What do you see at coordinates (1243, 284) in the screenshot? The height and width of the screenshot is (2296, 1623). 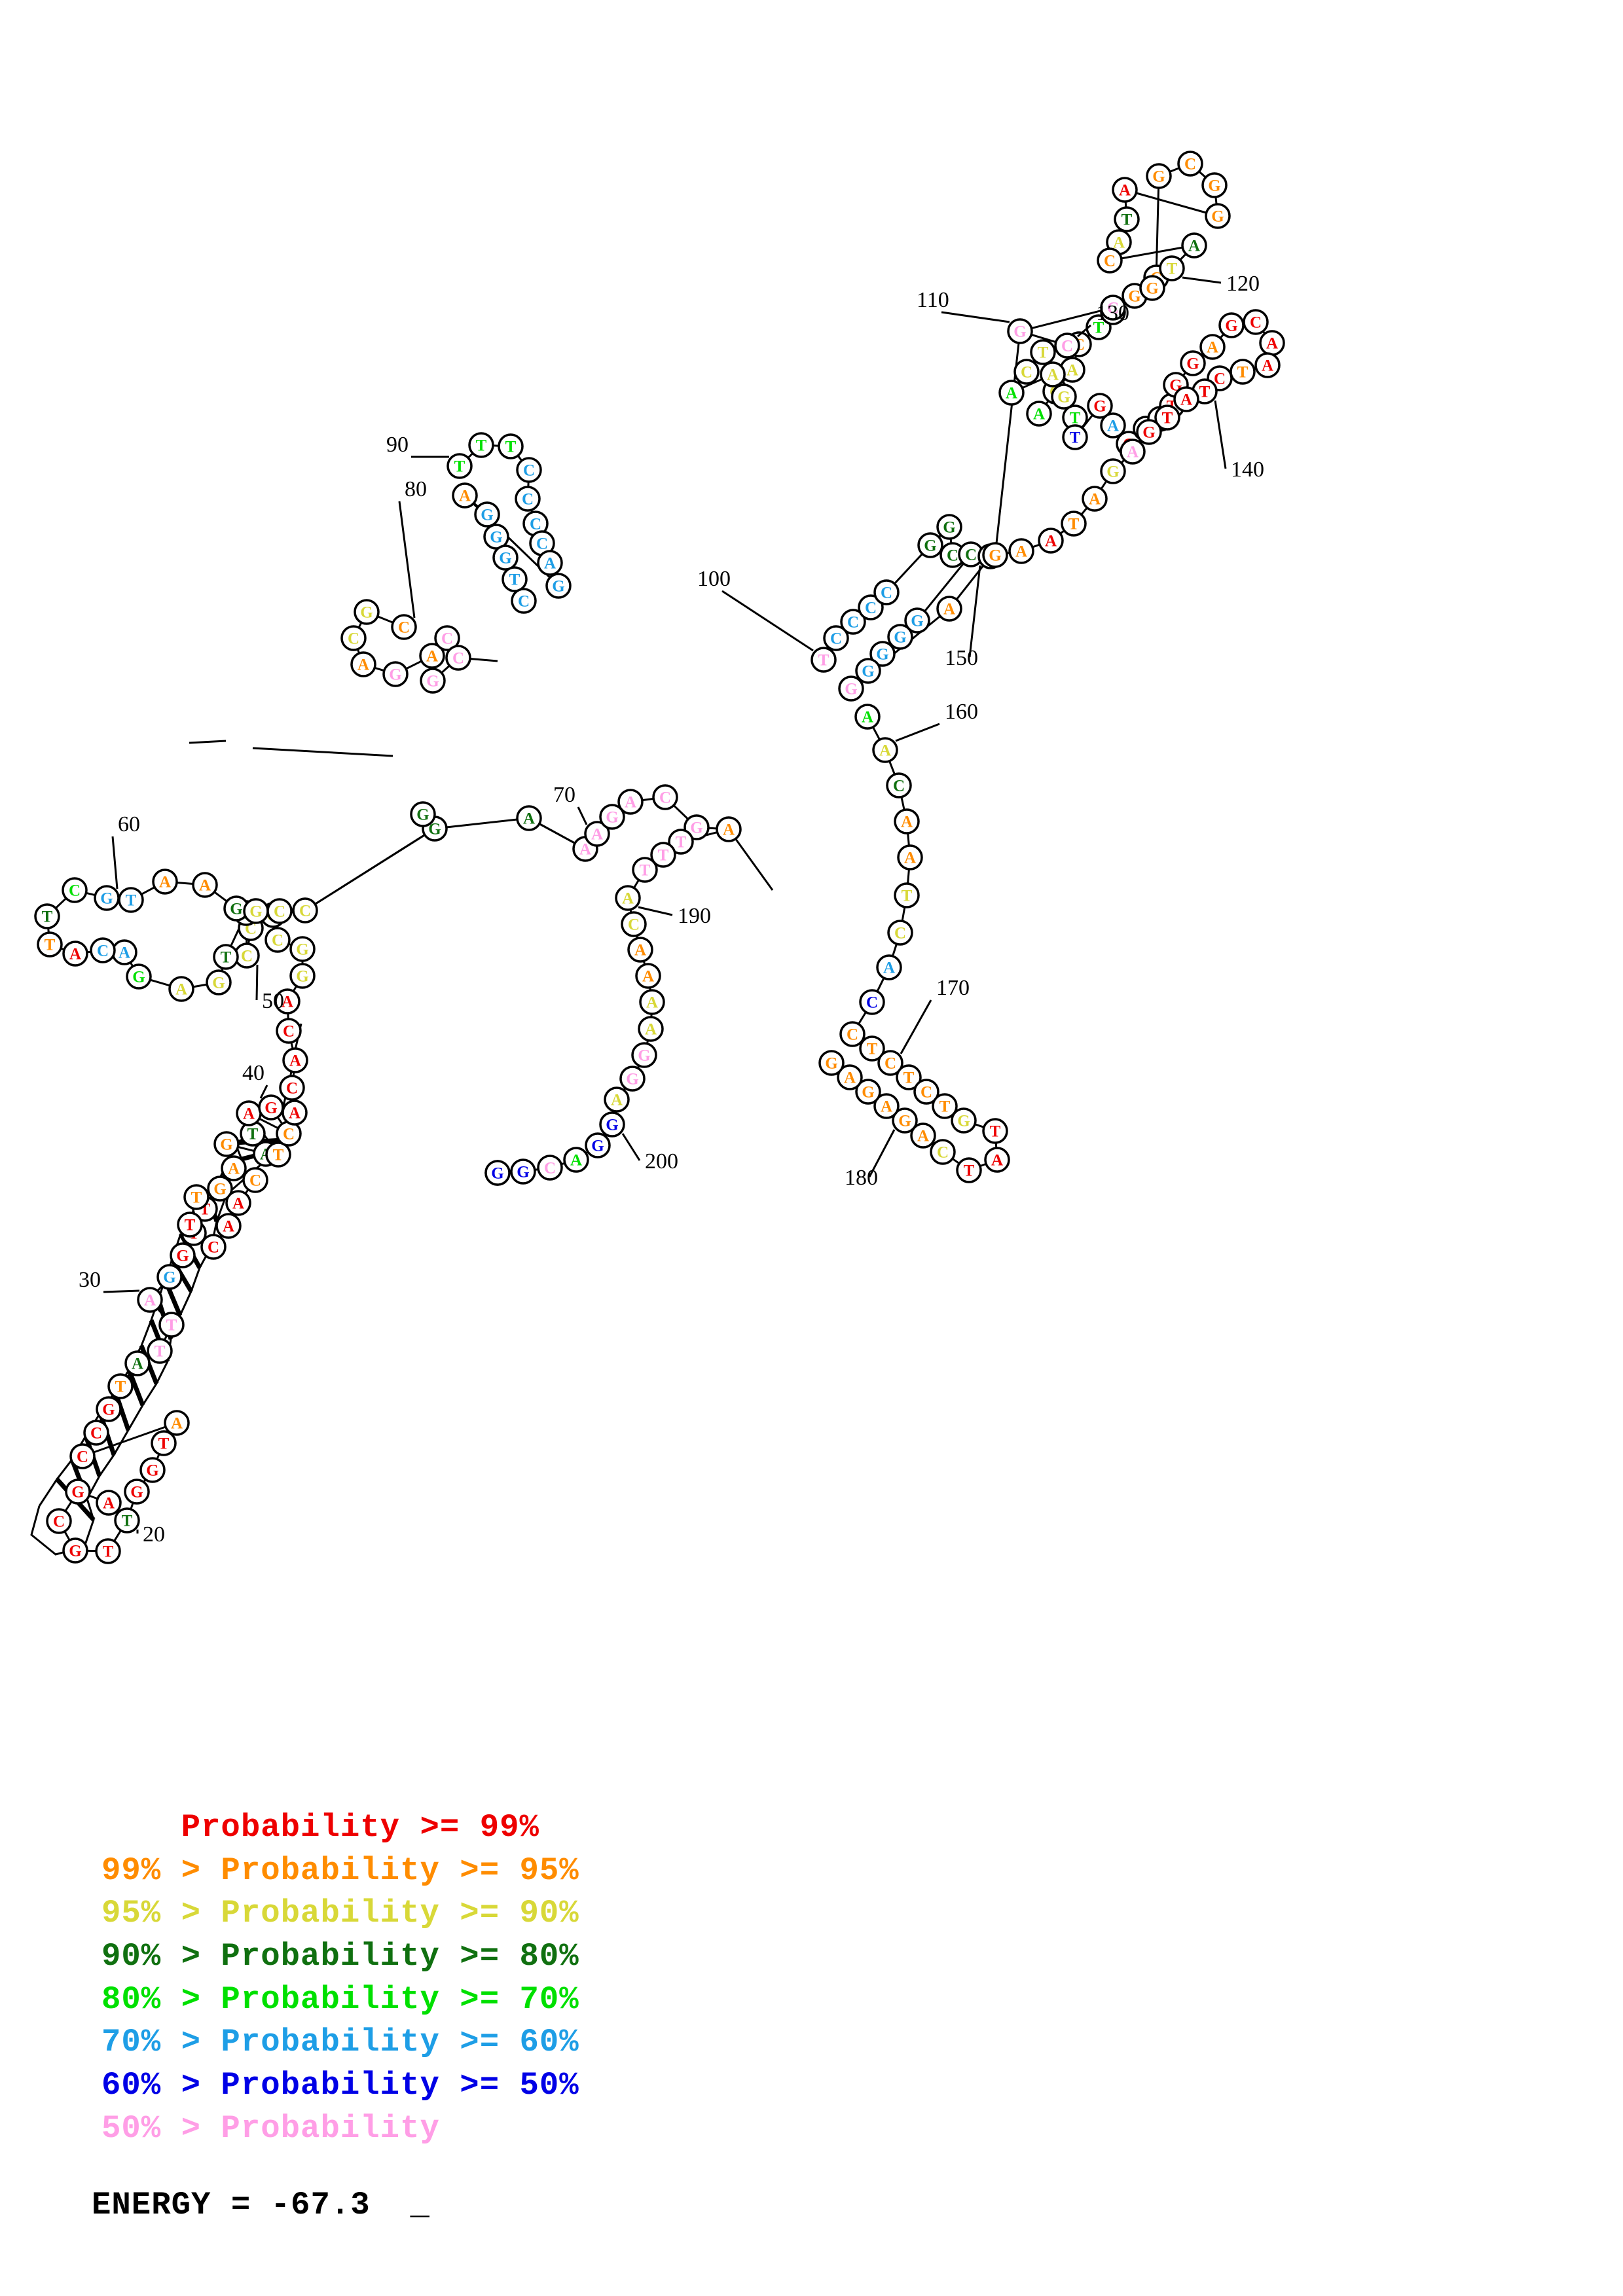 I see `position-label: 120` at bounding box center [1243, 284].